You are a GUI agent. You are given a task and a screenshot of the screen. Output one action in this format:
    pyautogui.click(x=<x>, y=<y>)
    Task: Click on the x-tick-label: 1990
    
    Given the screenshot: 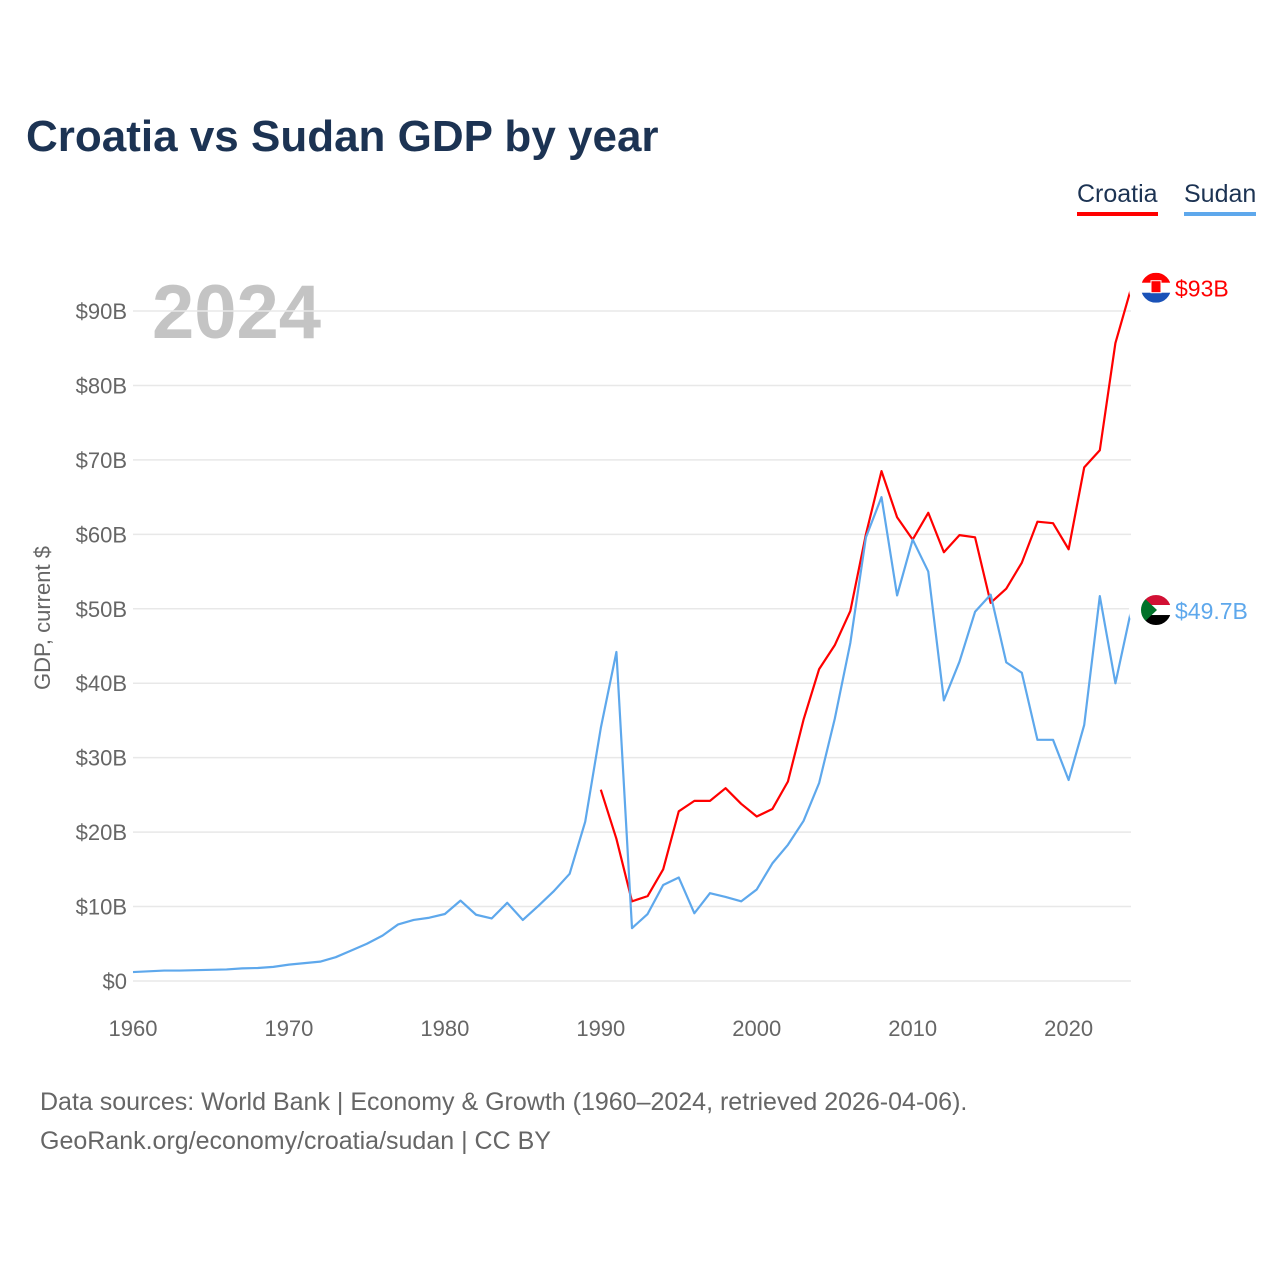 What is the action you would take?
    pyautogui.click(x=600, y=1028)
    